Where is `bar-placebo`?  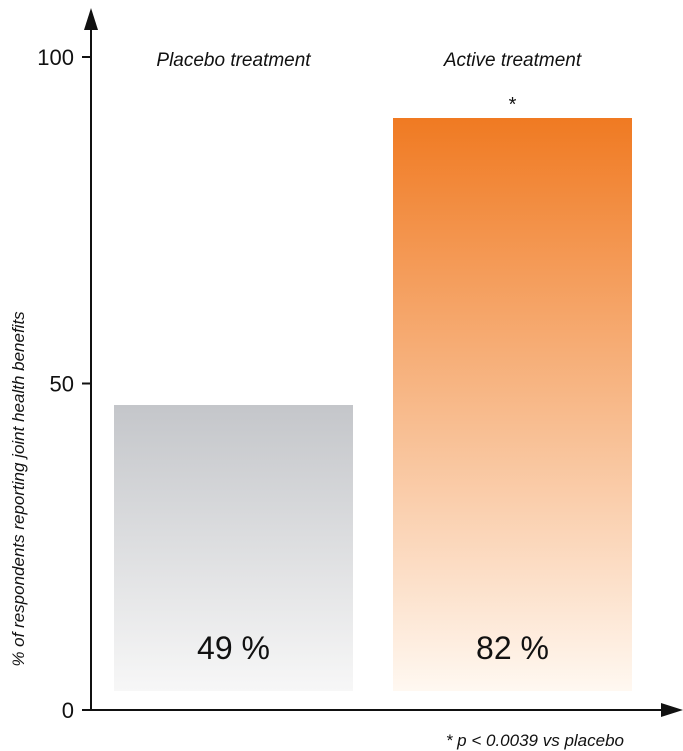
bar-placebo is located at coordinates (233, 548).